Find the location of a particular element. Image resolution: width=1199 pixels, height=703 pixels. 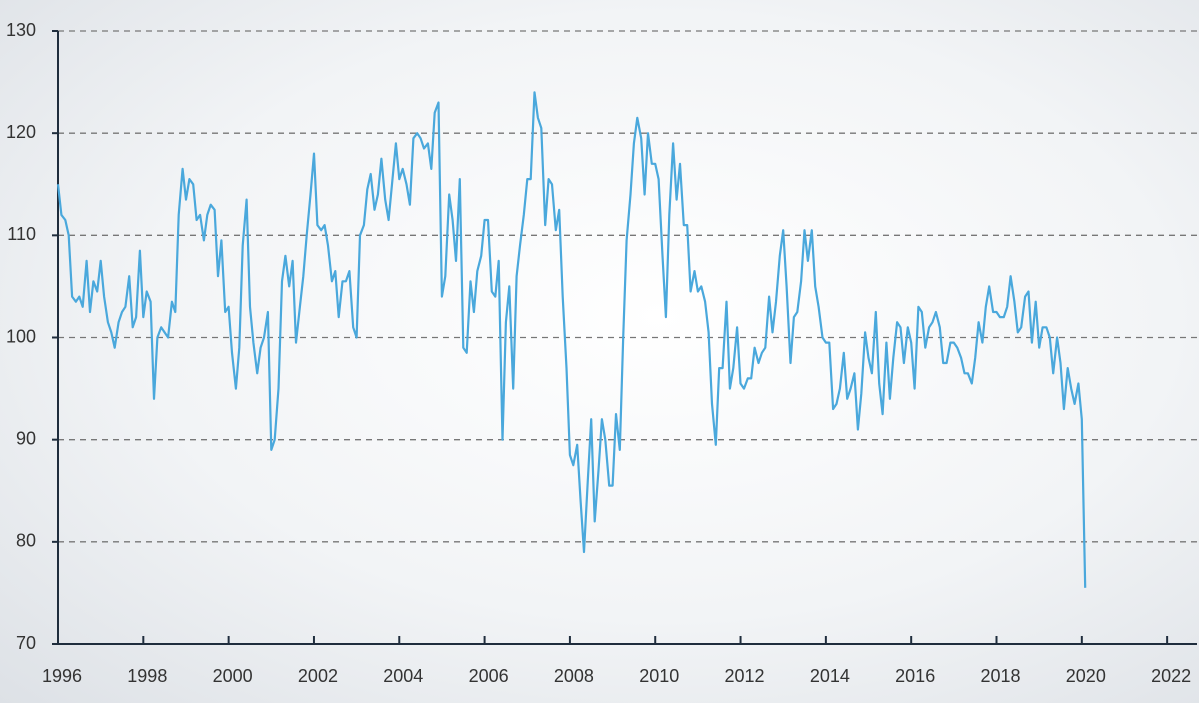

y-tick-label: 70 is located at coordinates (26, 643).